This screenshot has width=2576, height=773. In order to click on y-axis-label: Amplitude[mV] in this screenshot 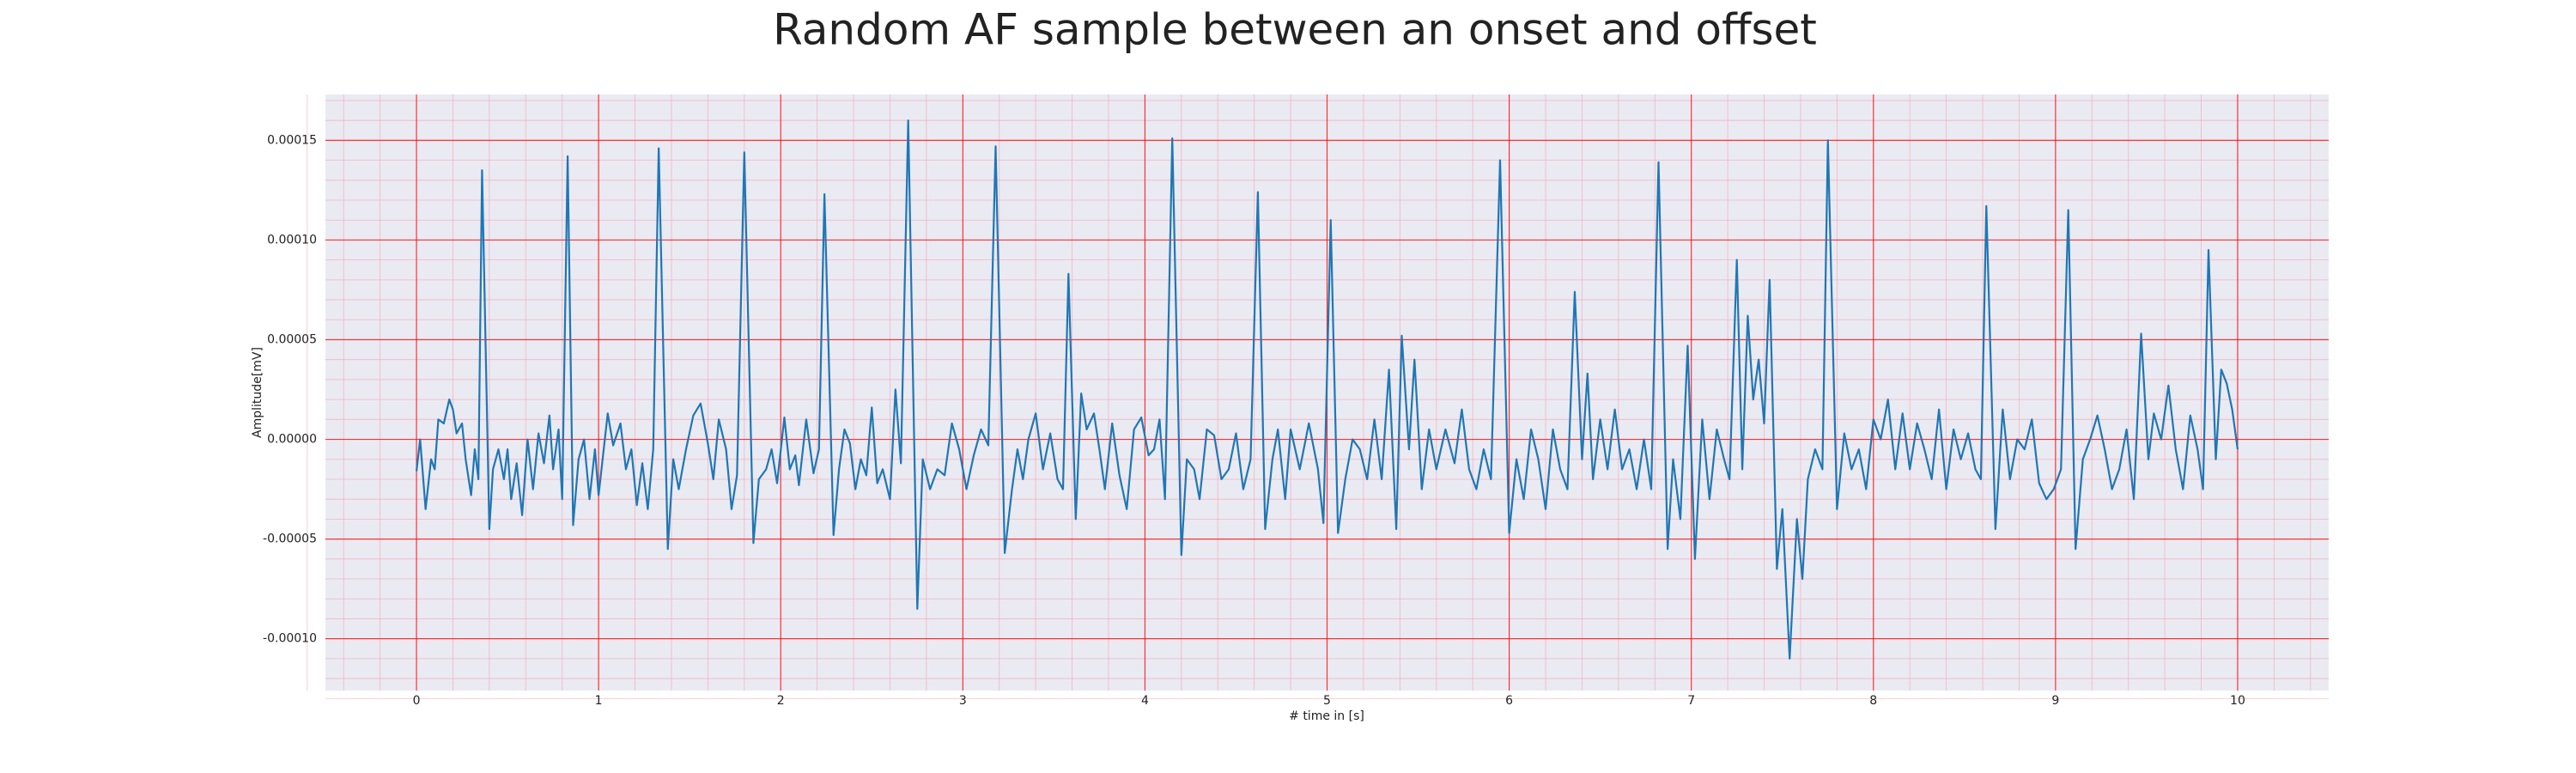, I will do `click(258, 392)`.